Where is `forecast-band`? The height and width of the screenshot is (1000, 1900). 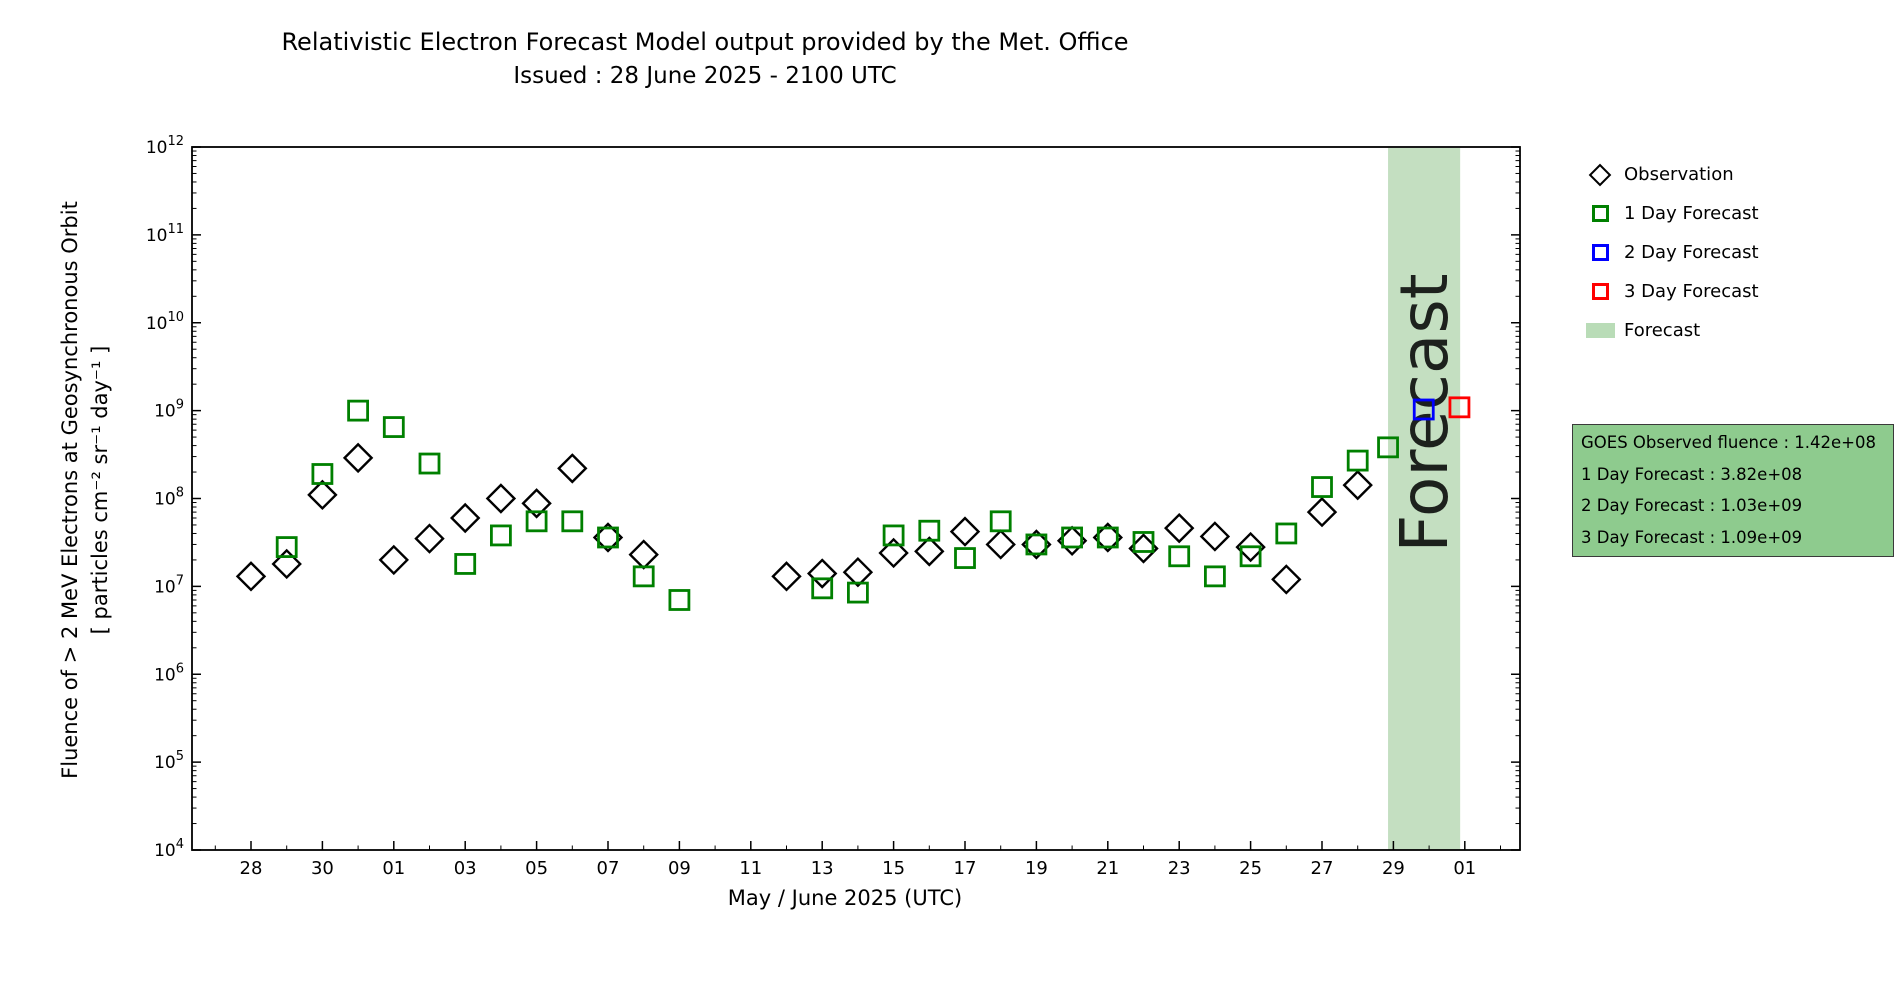
forecast-band is located at coordinates (1424, 499).